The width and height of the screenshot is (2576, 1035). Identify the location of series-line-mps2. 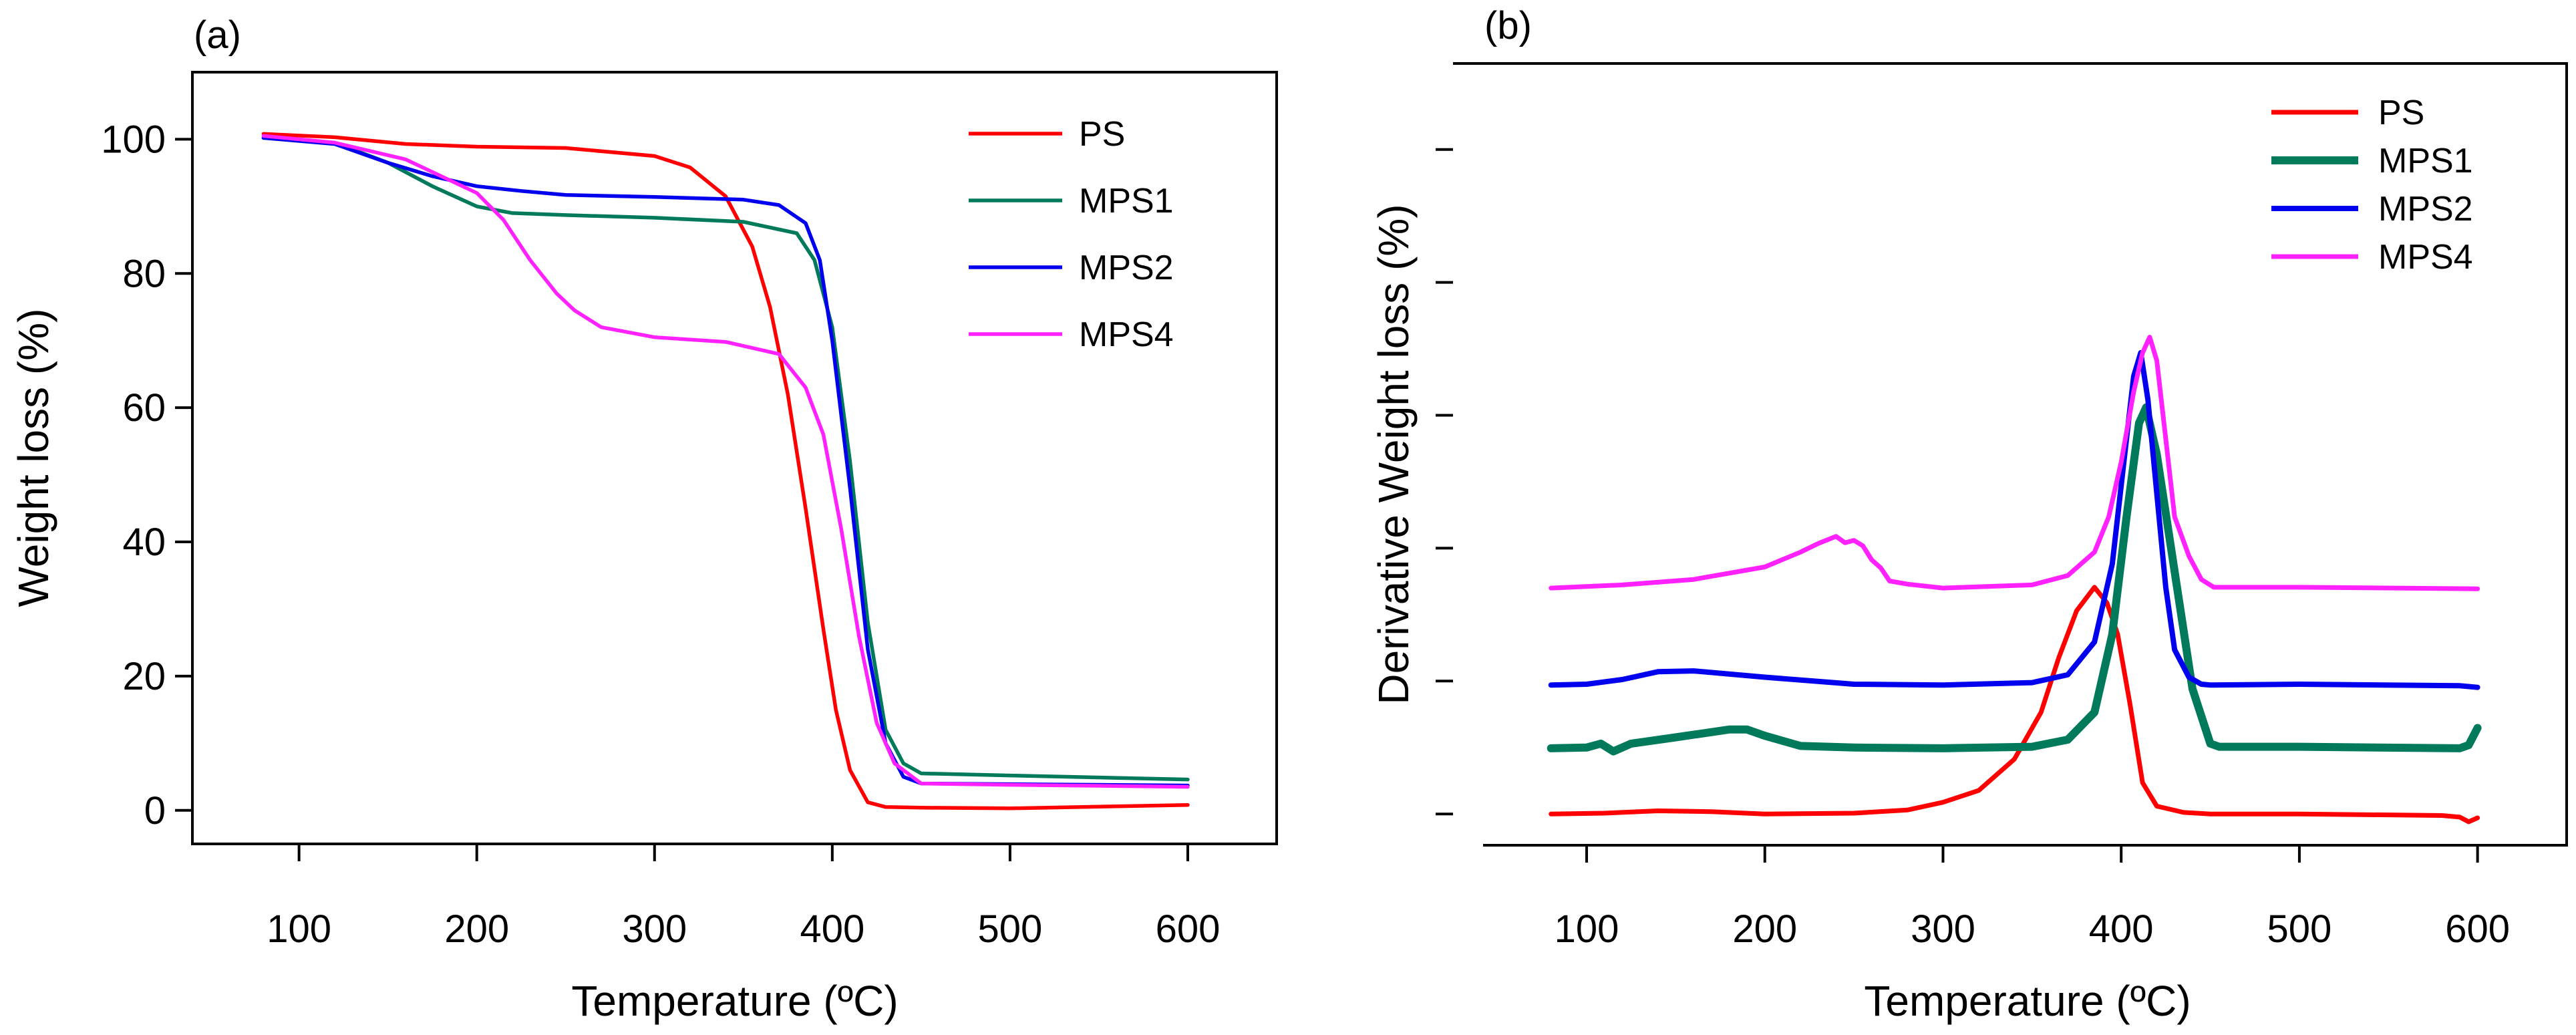
(2014, 519).